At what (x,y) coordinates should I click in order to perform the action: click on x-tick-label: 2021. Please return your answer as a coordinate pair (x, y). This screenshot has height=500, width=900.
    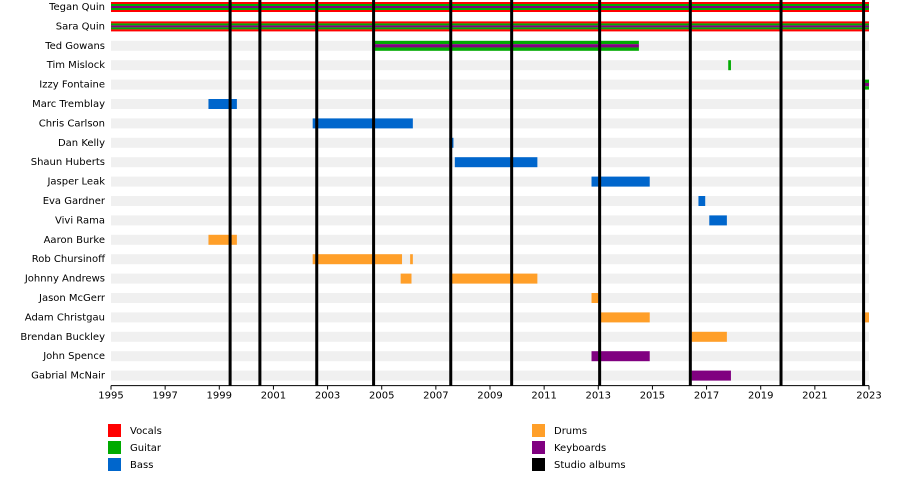
    Looking at the image, I should click on (814, 396).